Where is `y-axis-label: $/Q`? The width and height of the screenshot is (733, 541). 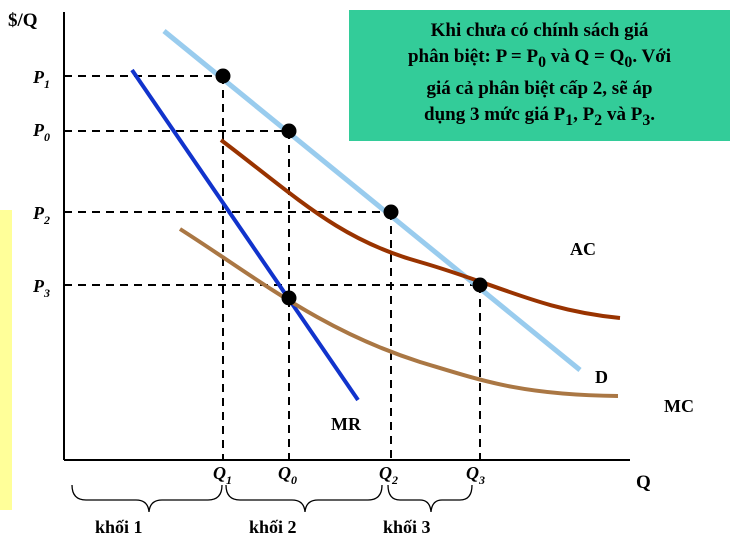 y-axis-label: $/Q is located at coordinates (23, 20).